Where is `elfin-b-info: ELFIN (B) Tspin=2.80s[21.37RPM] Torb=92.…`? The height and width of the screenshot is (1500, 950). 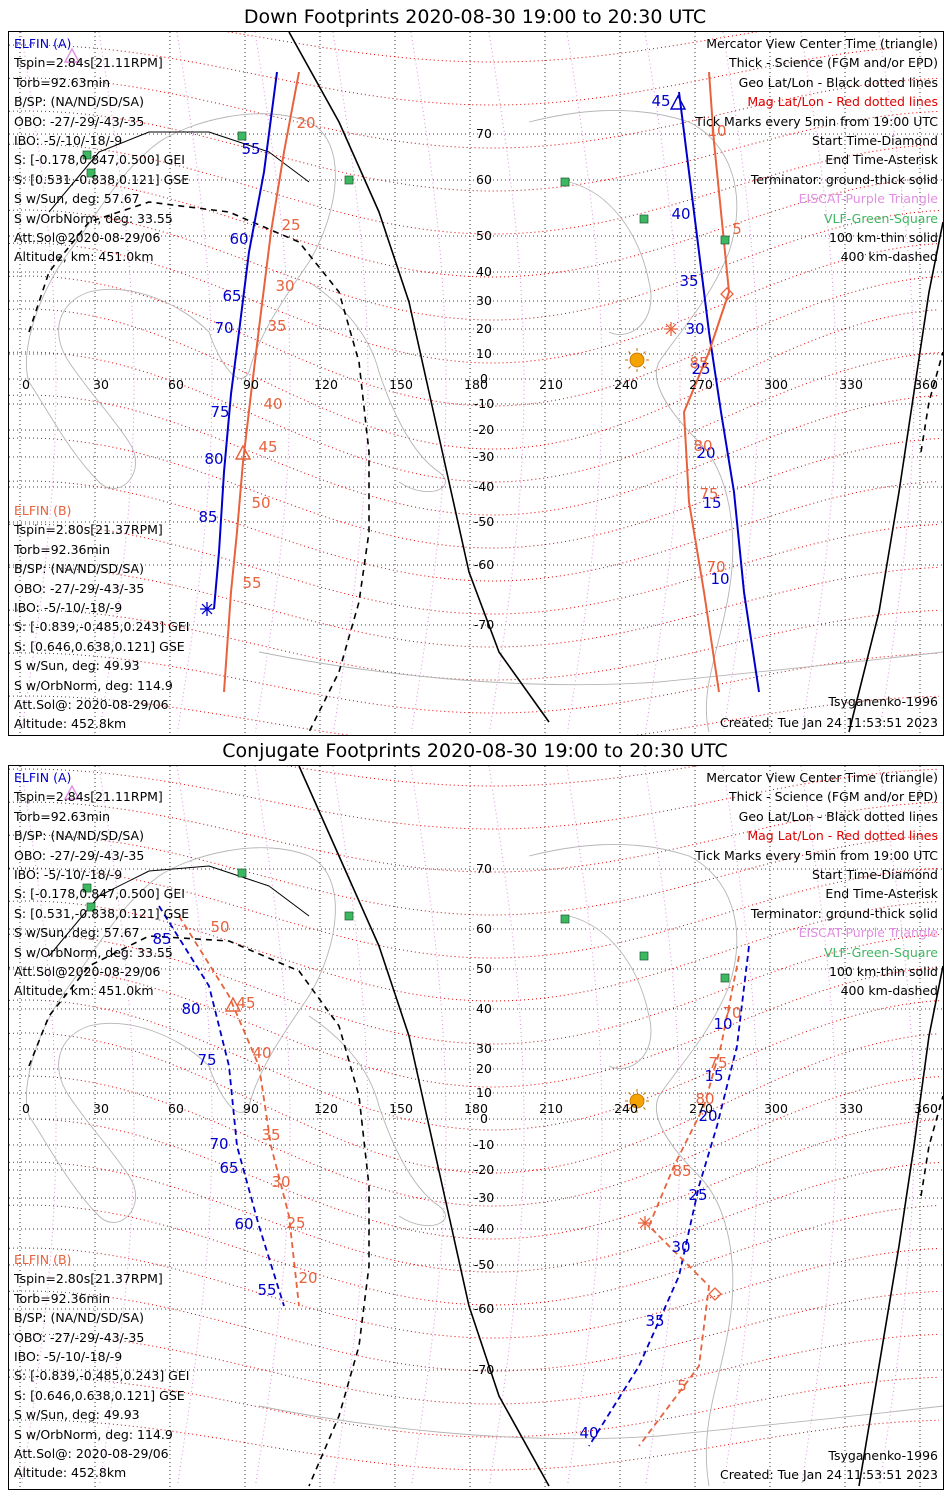 elfin-b-info: ELFIN (B) Tspin=2.80s[21.37RPM] Torb=92.… is located at coordinates (101, 617).